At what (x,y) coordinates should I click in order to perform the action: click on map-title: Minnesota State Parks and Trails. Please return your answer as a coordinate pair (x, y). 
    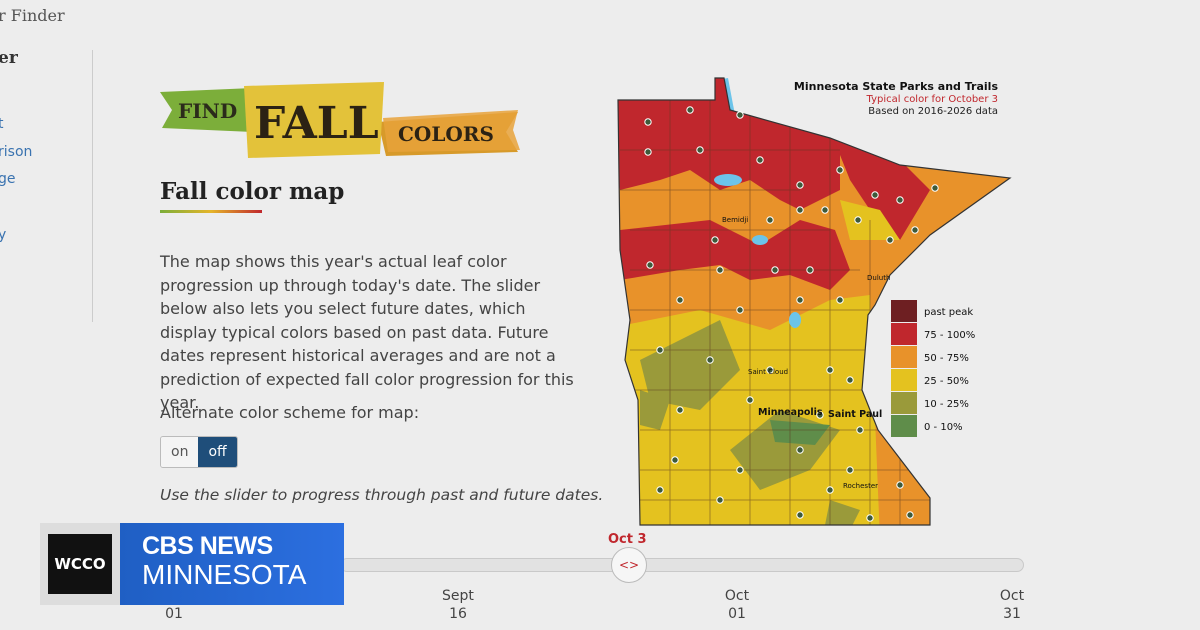
    Looking at the image, I should click on (896, 86).